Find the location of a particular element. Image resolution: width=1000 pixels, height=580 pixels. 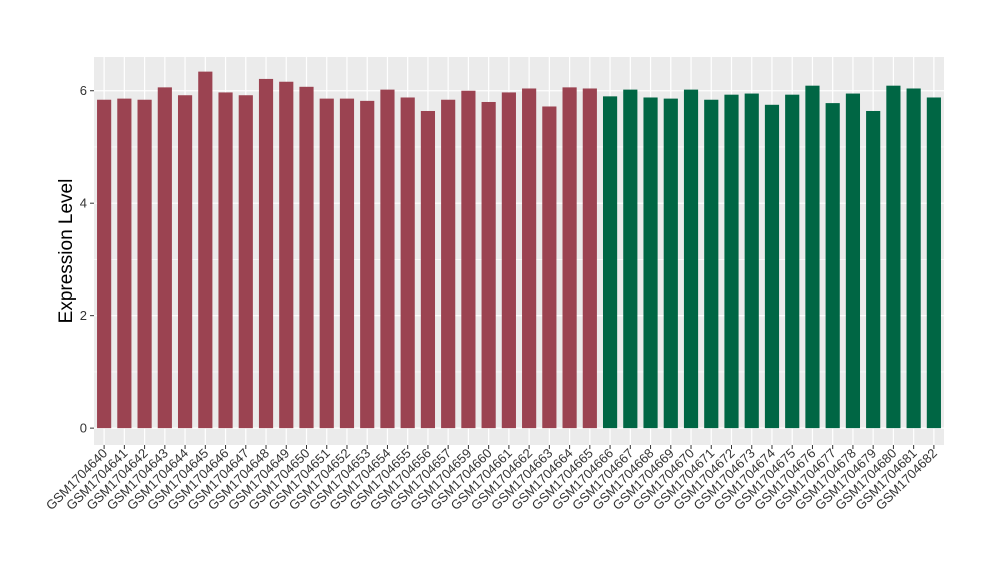

y-tick-label: 4 is located at coordinates (83, 203).